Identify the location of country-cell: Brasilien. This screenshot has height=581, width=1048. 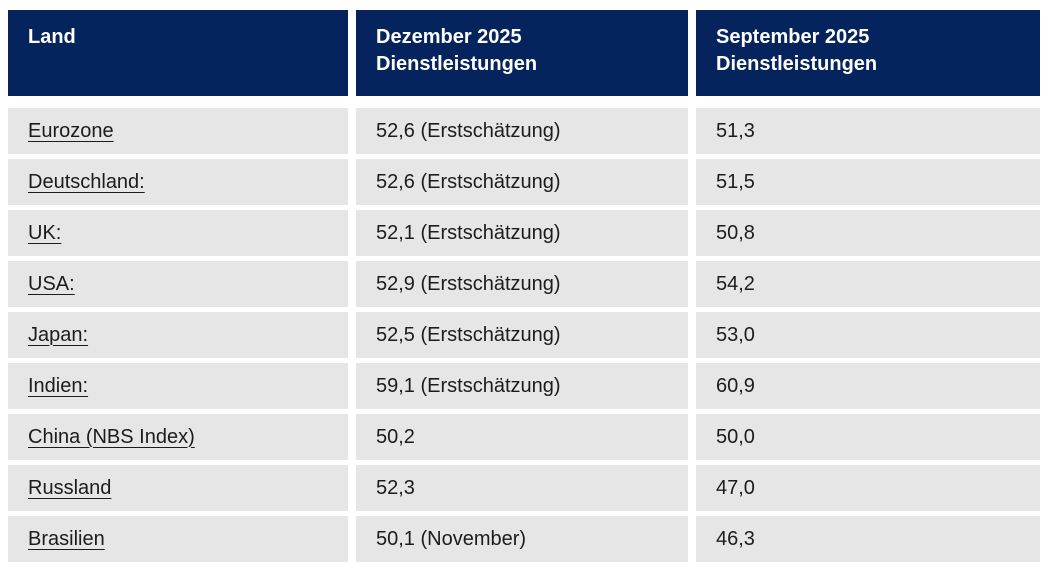
(178, 539).